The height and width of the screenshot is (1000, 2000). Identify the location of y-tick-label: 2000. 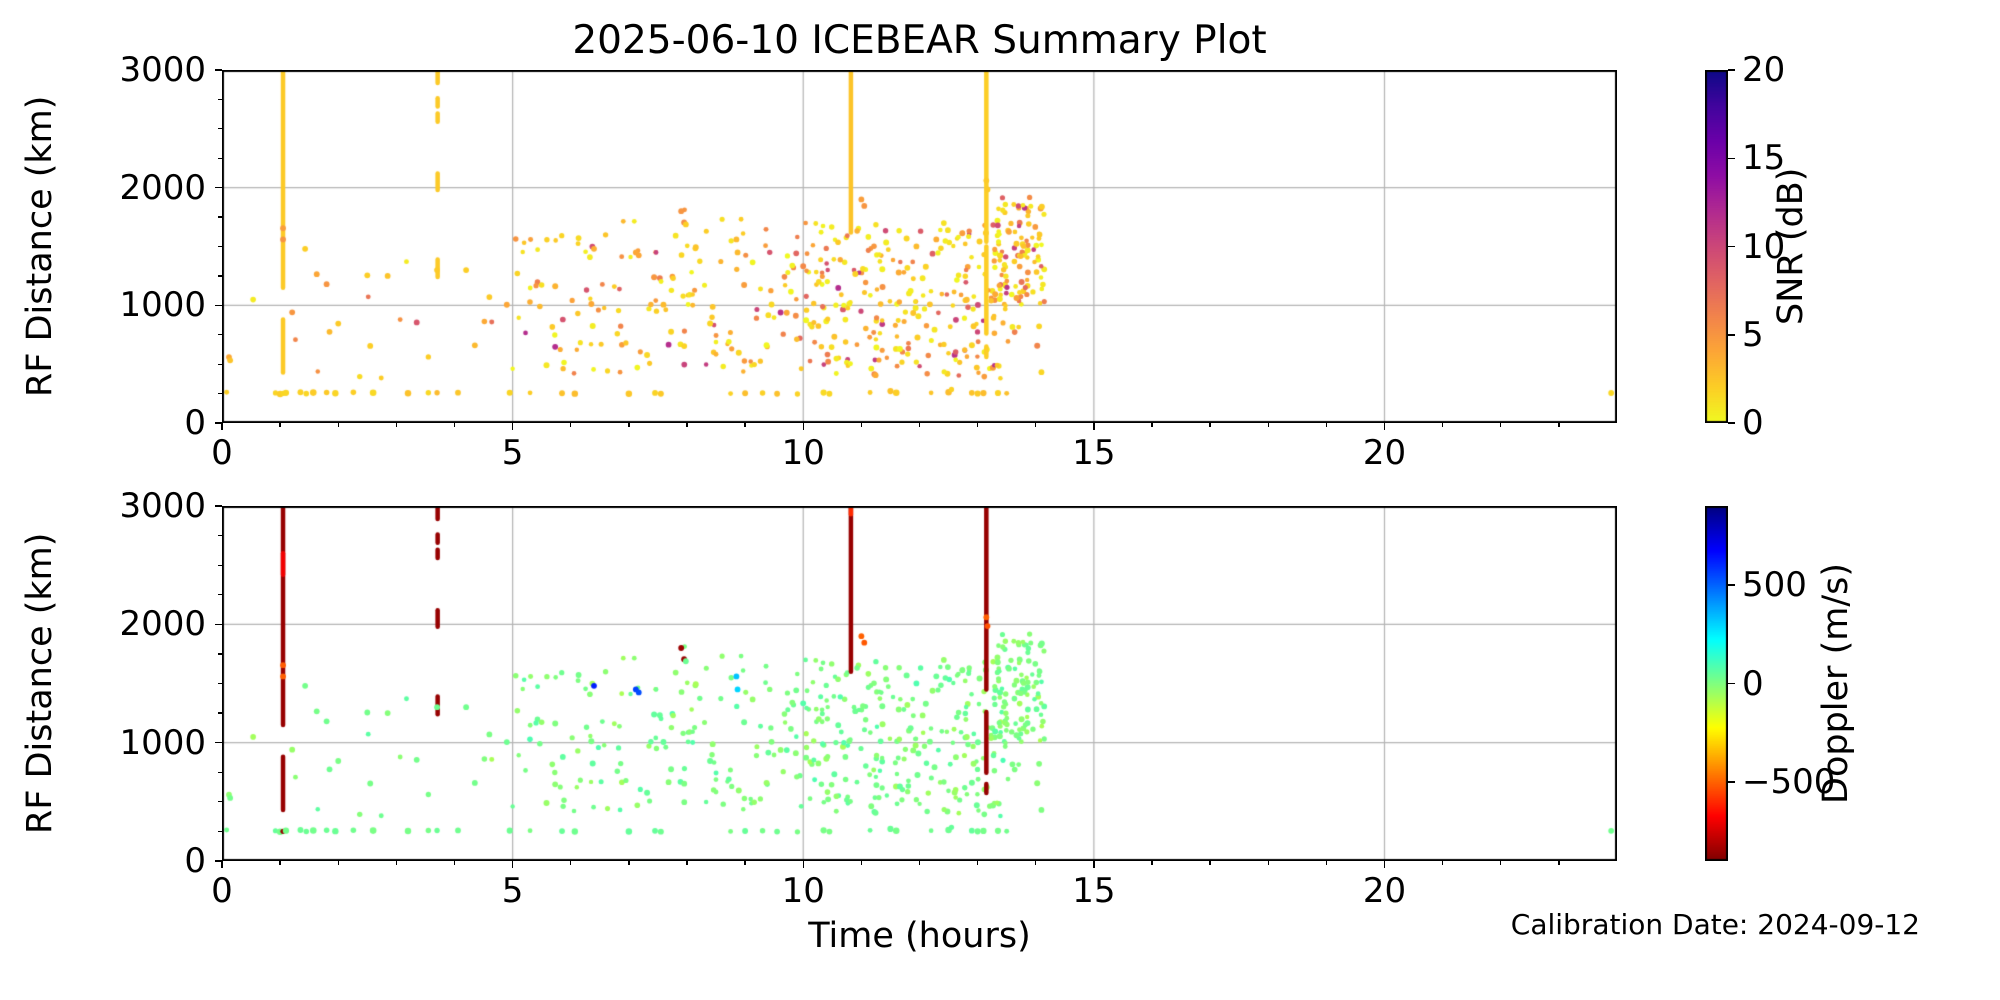
(162, 624).